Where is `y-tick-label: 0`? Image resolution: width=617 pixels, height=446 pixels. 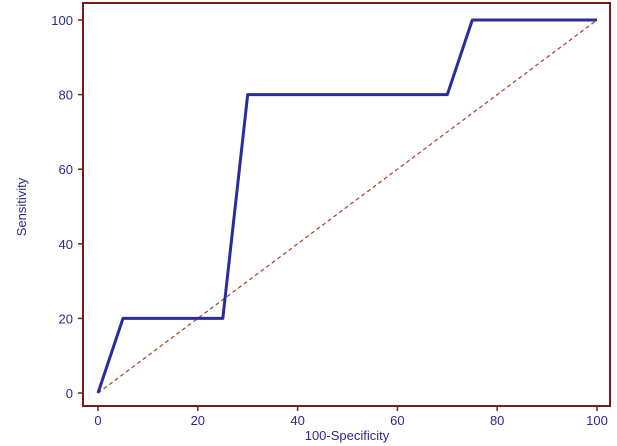
y-tick-label: 0 is located at coordinates (69, 393).